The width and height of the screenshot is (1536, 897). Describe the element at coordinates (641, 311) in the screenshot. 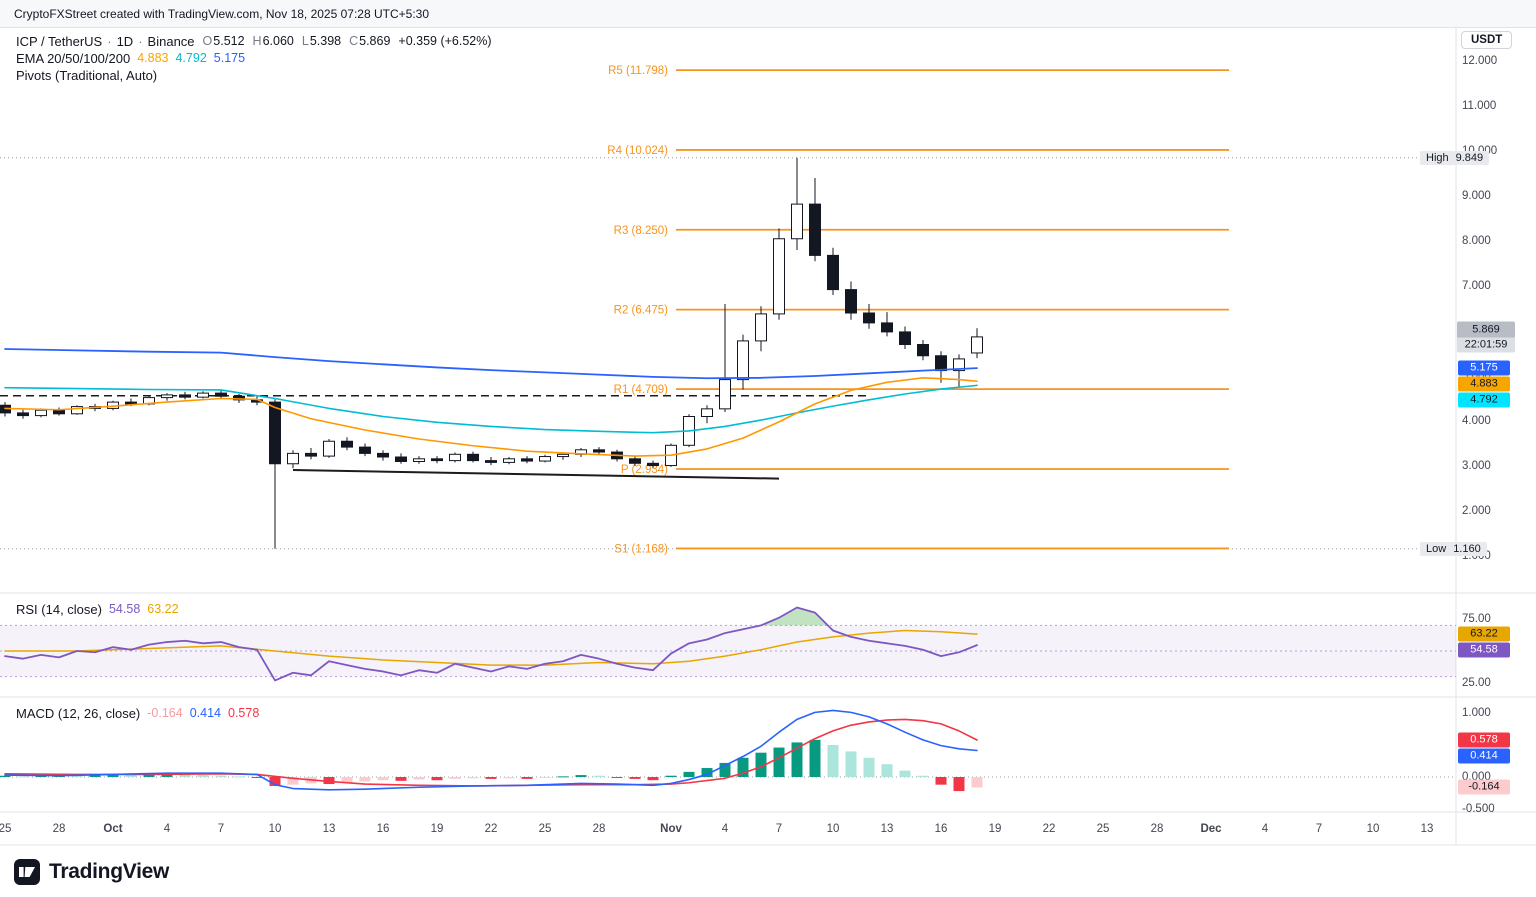

I see `svg-text: R2 (6.475)` at that location.